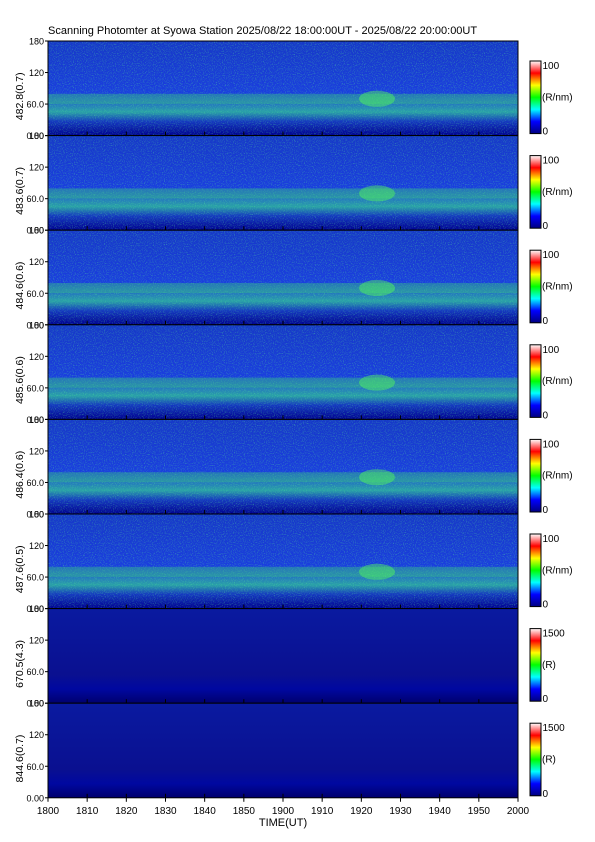 The image size is (595, 842). What do you see at coordinates (20, 286) in the screenshot?
I see `channel-label: 484.6(0.6)` at bounding box center [20, 286].